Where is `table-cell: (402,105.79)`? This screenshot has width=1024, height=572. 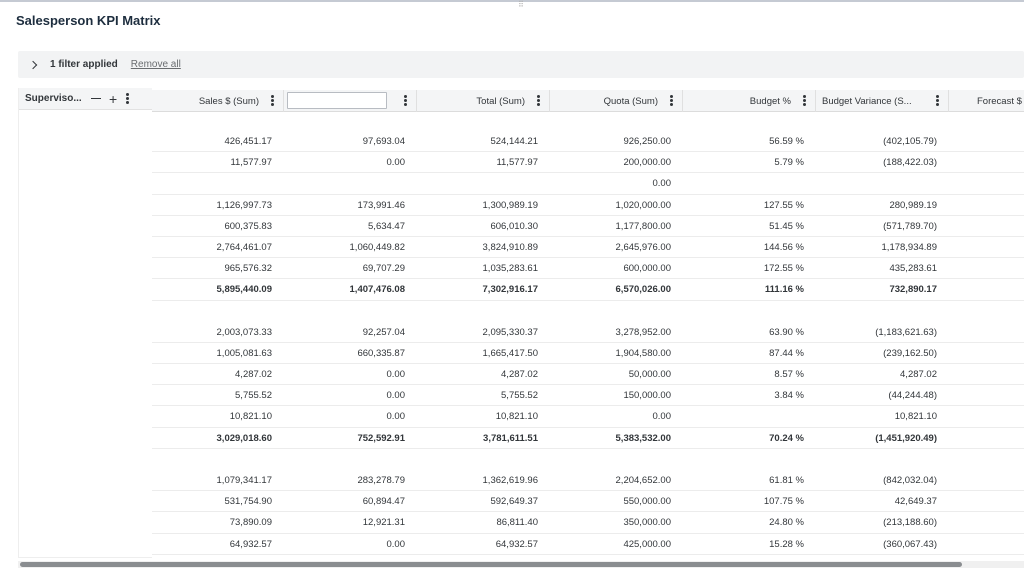 table-cell: (402,105.79) is located at coordinates (910, 141).